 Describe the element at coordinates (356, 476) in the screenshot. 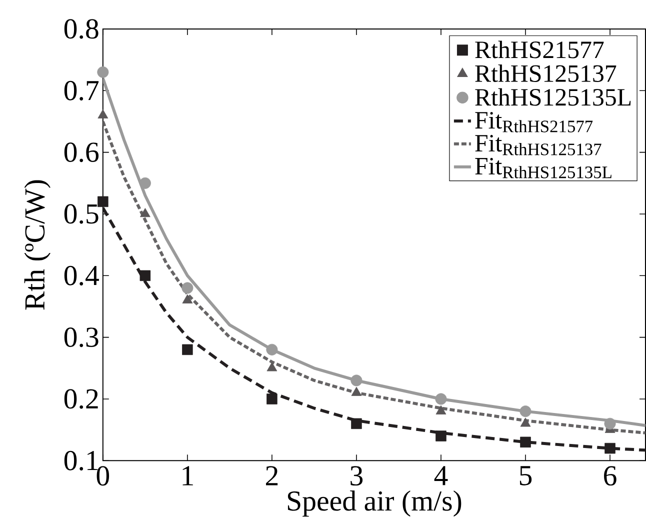

I see `x-tick-label: 3` at that location.